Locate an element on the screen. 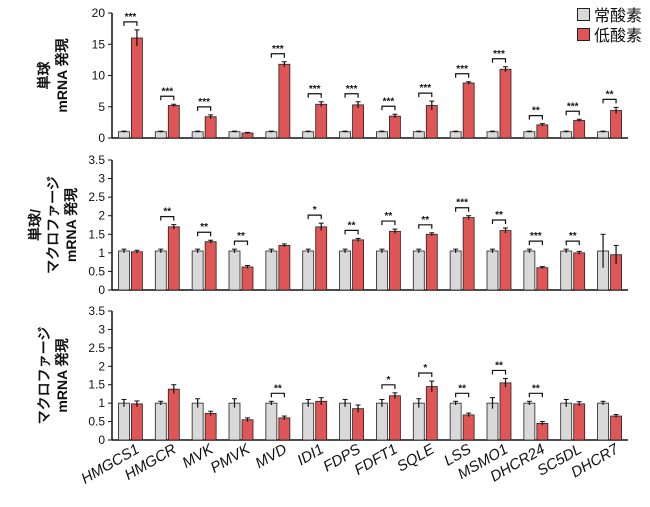  legend: 常酸素 低酸素 is located at coordinates (609, 24).